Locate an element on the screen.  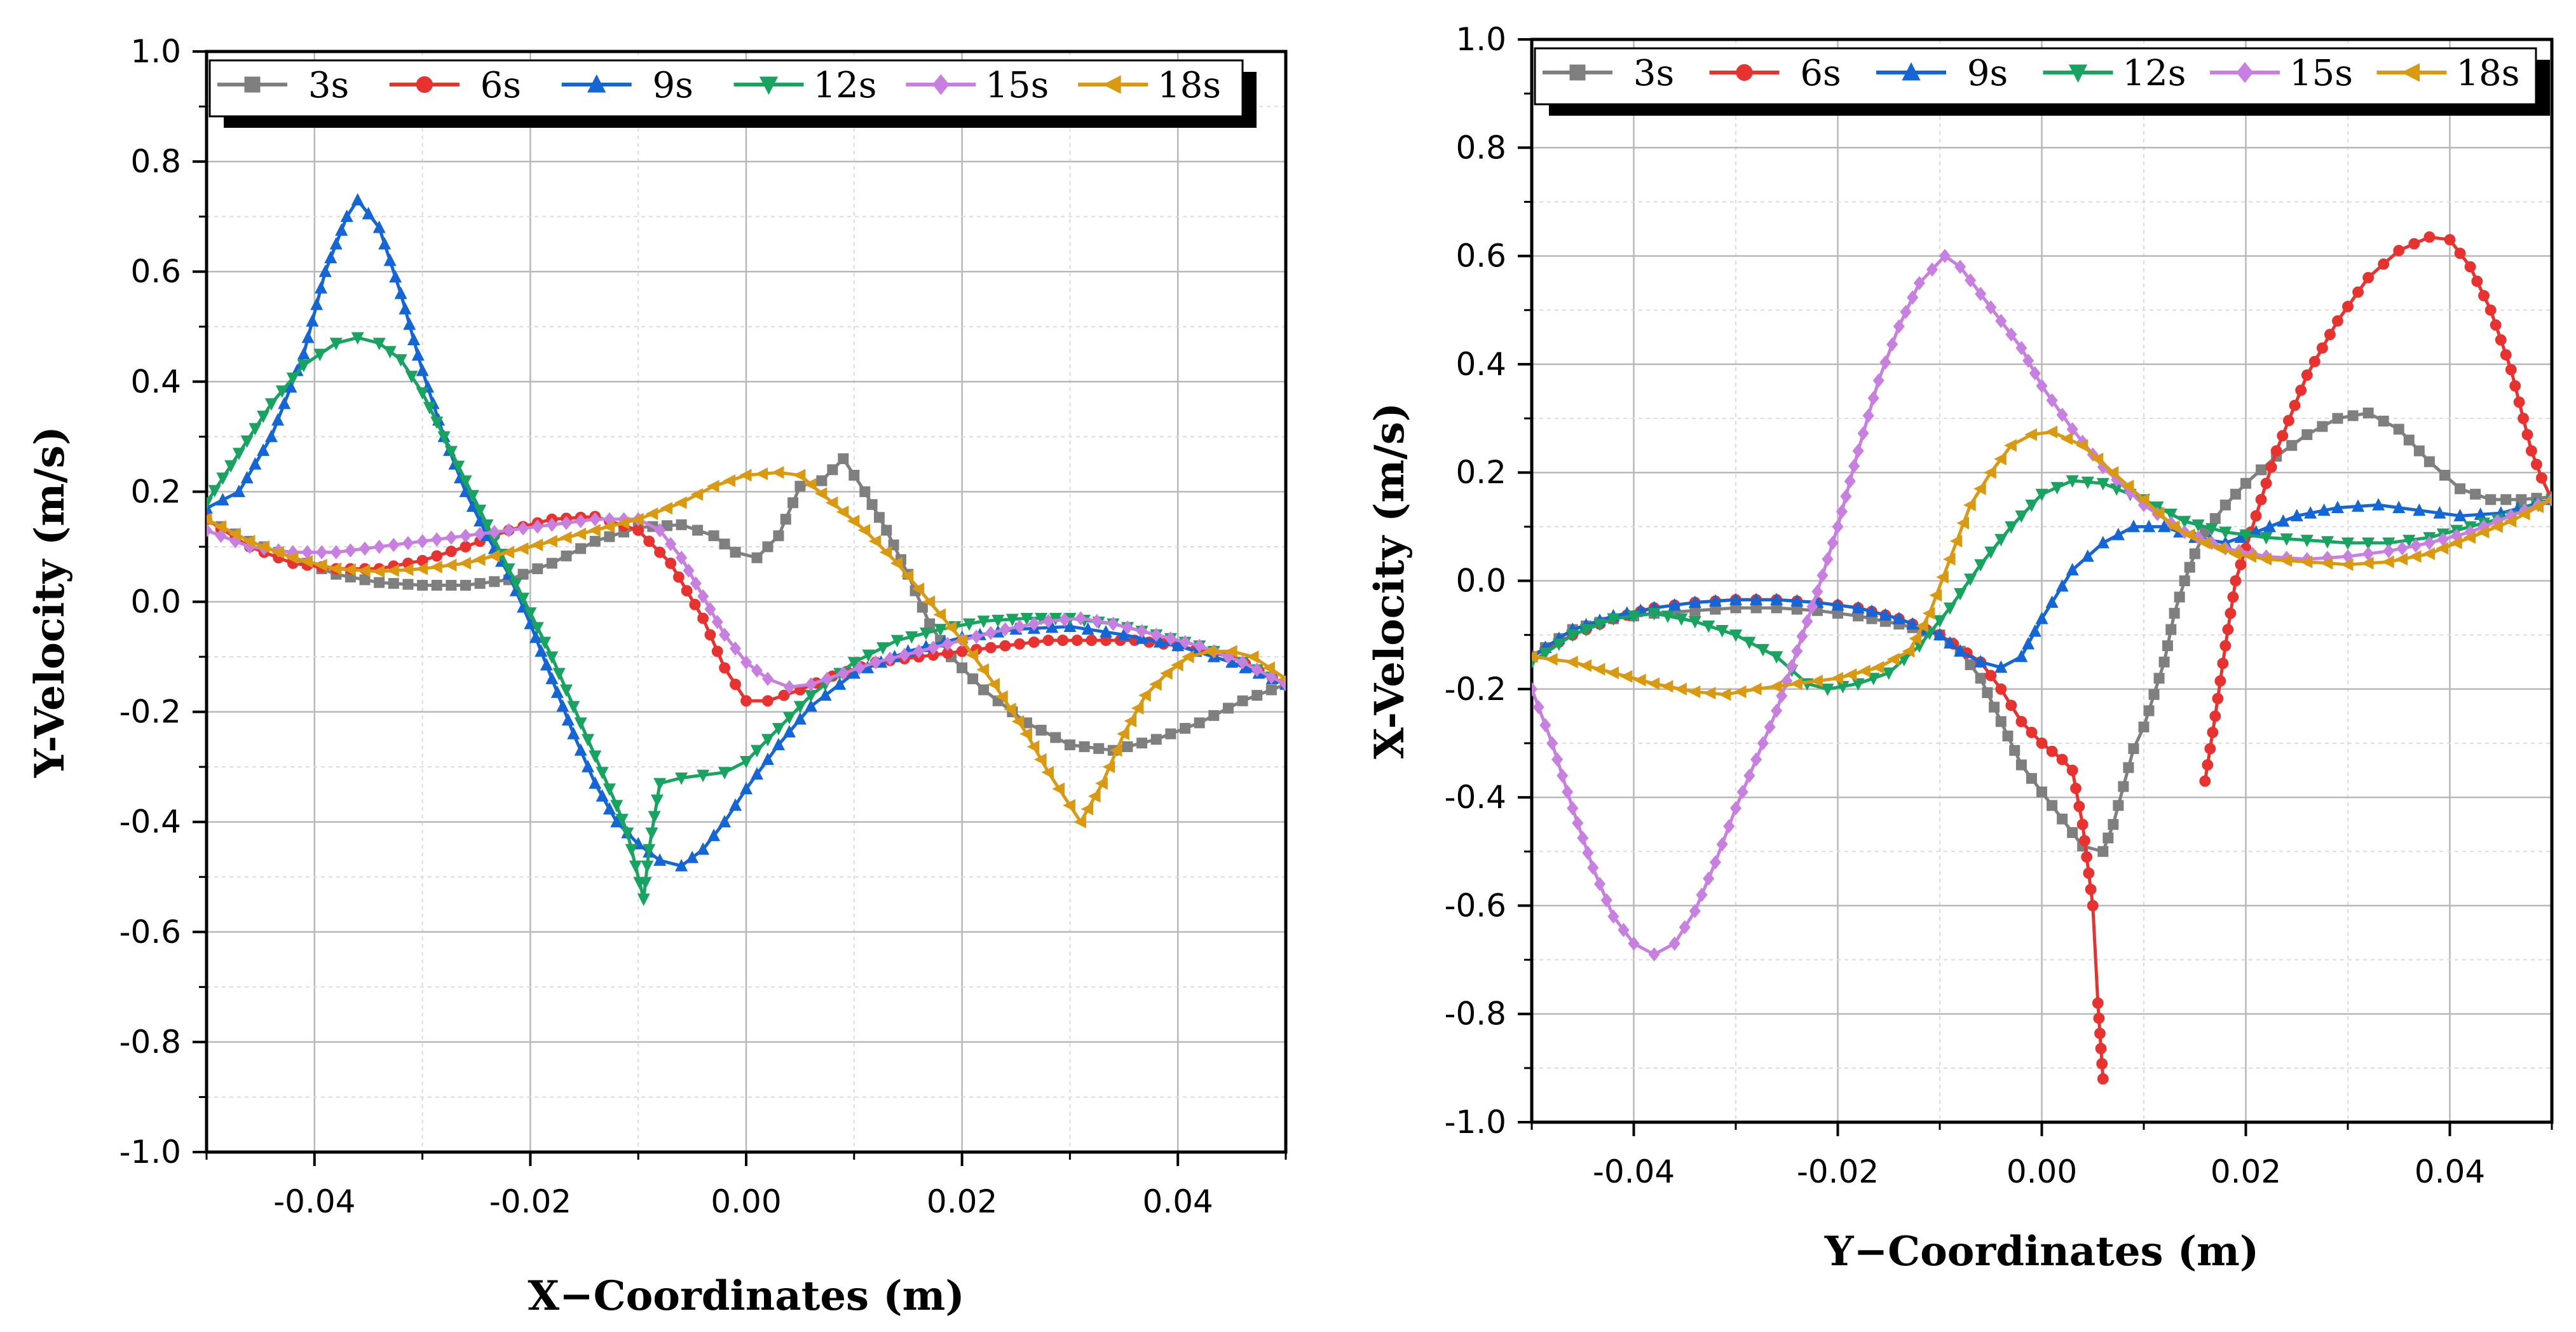
x-tick-label: 0.00 is located at coordinates (746, 1202).